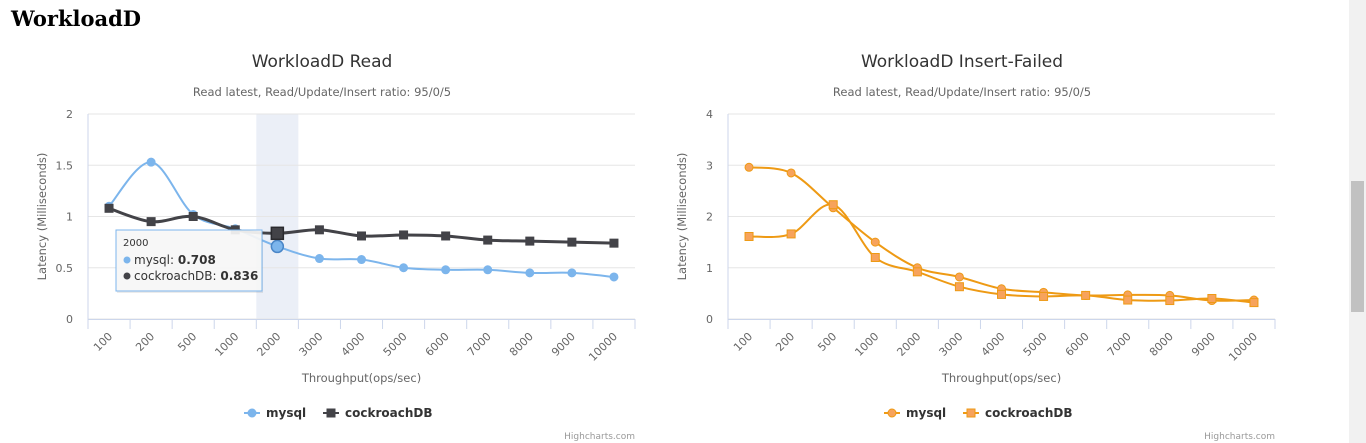  I want to click on tooltip-value: 0.836, so click(239, 276).